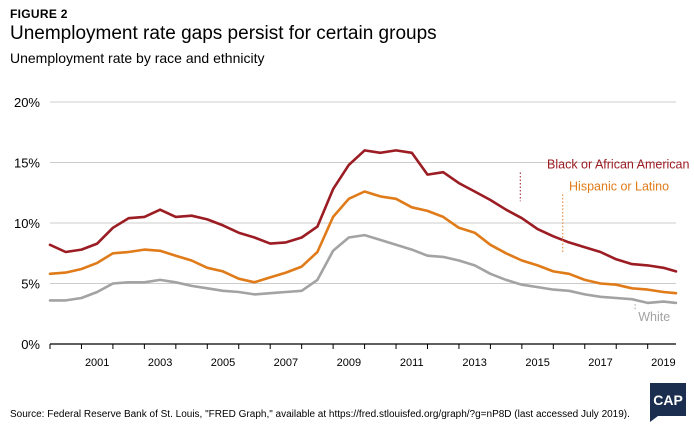 Image resolution: width=694 pixels, height=436 pixels. Describe the element at coordinates (137, 58) in the screenshot. I see `chart-subtitle: Unemployment rate by race and ethnicity` at that location.